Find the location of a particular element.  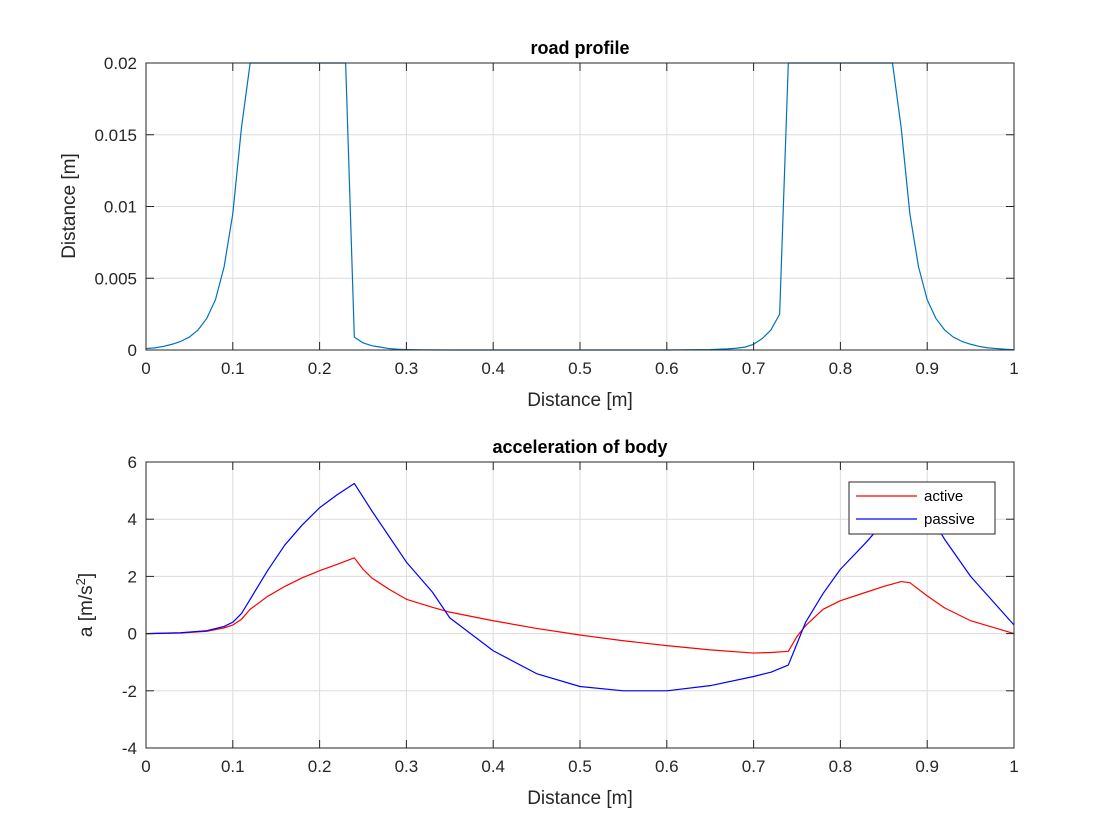

acceleration-xtick-label: 0.6 is located at coordinates (667, 766).